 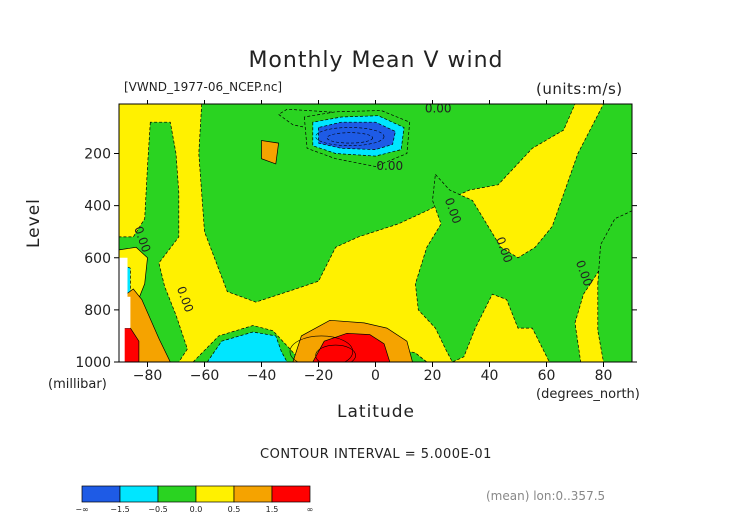 What do you see at coordinates (376, 454) in the screenshot?
I see `contour-interval-label: CONTOUR INTERVAL = 5.000E-01` at bounding box center [376, 454].